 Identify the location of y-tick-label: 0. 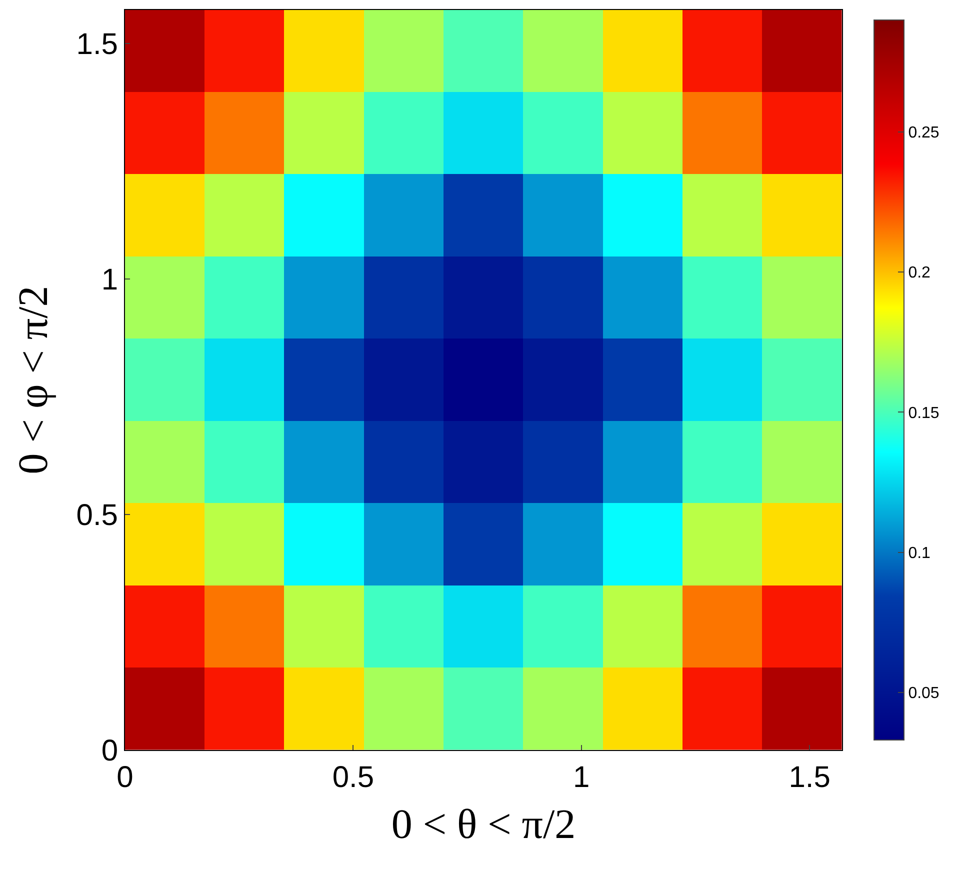
(109, 751).